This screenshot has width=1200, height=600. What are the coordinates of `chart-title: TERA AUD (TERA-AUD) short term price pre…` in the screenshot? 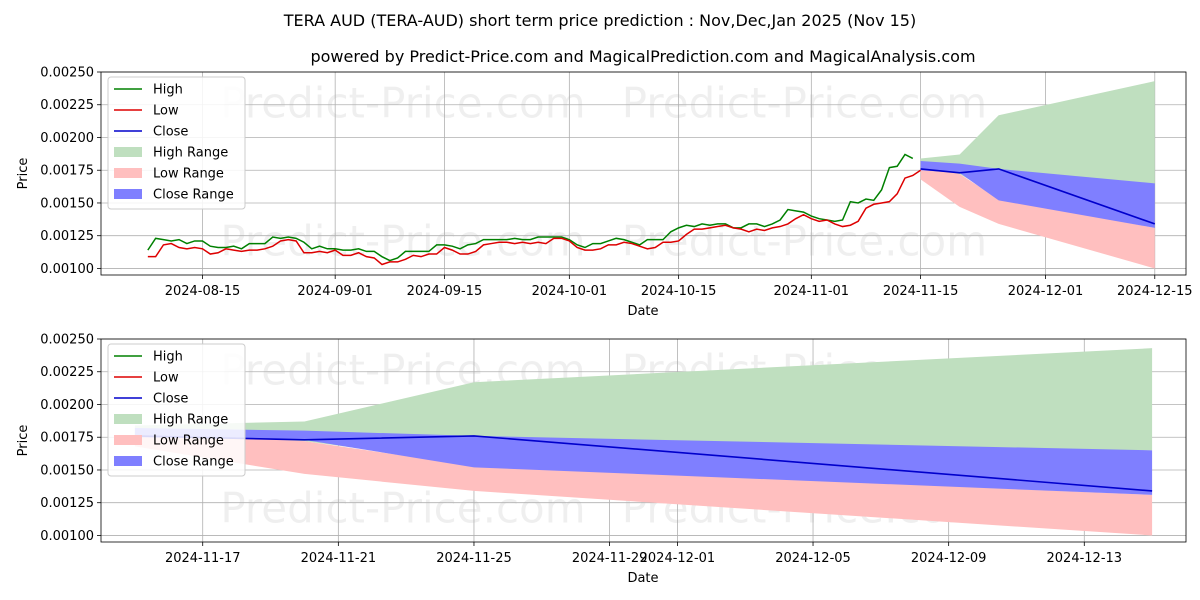 It's located at (599, 20).